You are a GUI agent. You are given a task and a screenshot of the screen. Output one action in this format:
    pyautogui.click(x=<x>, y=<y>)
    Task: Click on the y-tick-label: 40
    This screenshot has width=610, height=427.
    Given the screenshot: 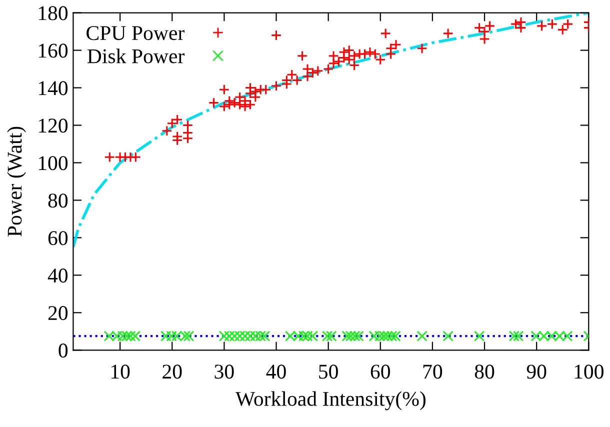 What is the action you would take?
    pyautogui.click(x=58, y=275)
    